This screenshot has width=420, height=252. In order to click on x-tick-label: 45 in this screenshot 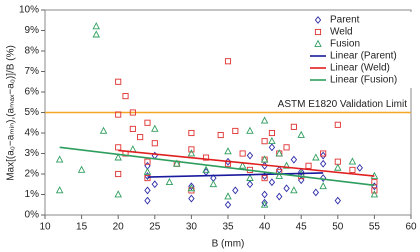, I will do `click(302, 227)`.